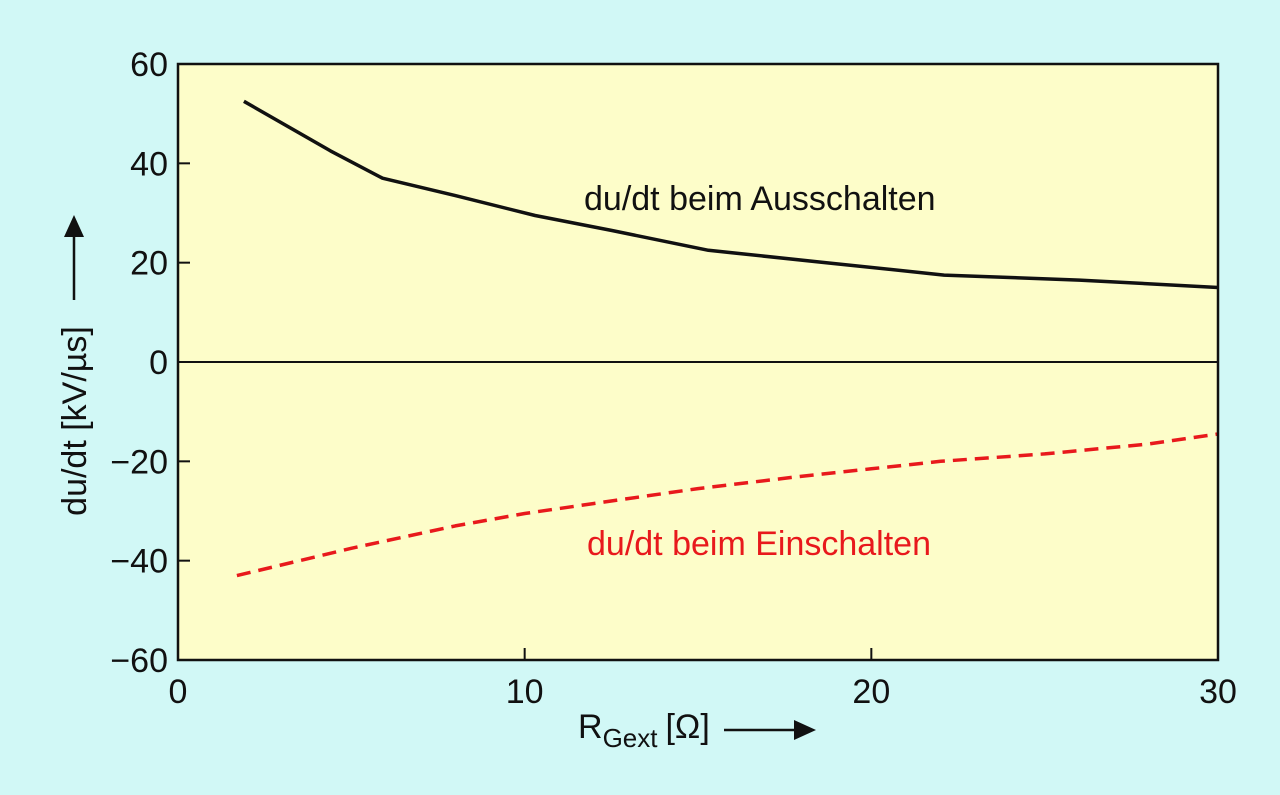  I want to click on x-axis-label: RGext [Ω], so click(644, 730).